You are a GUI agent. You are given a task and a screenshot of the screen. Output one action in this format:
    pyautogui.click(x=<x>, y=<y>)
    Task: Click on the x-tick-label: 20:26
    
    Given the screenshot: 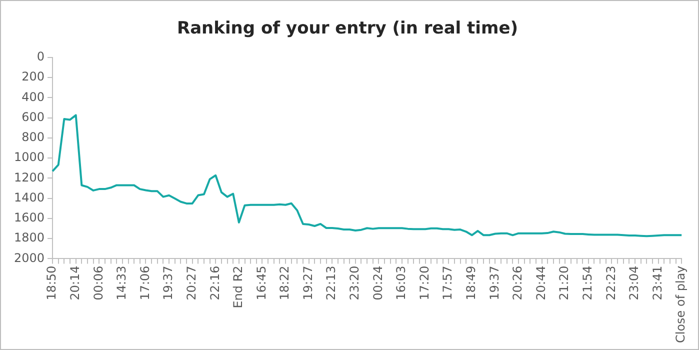 What is the action you would take?
    pyautogui.click(x=517, y=283)
    